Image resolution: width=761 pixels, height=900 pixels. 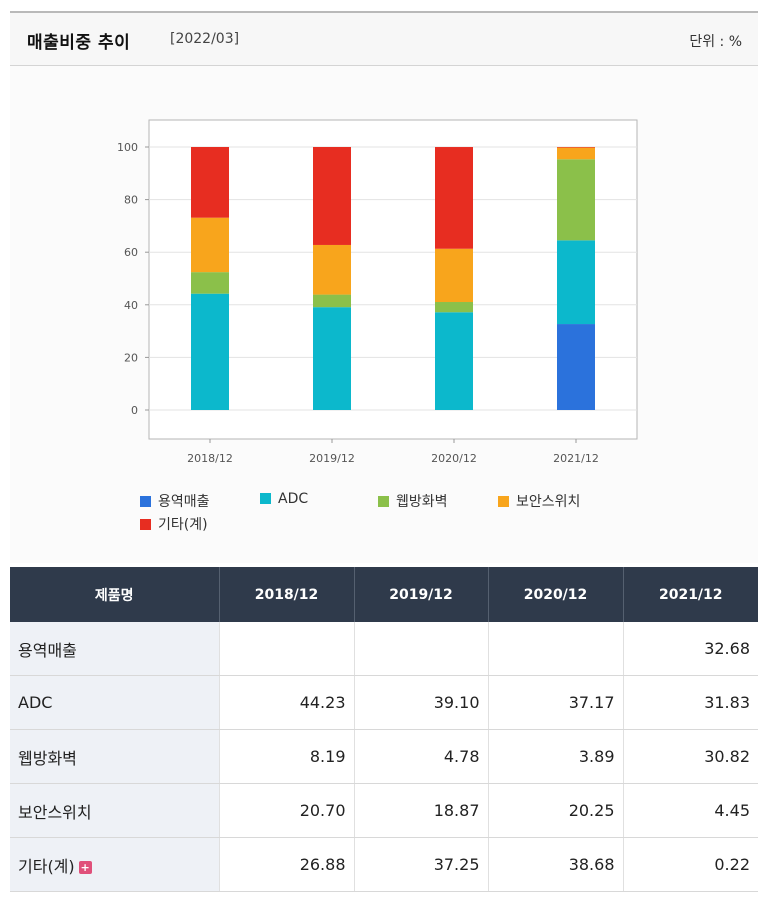 I want to click on x-tick-label: 2020/12, so click(x=454, y=458).